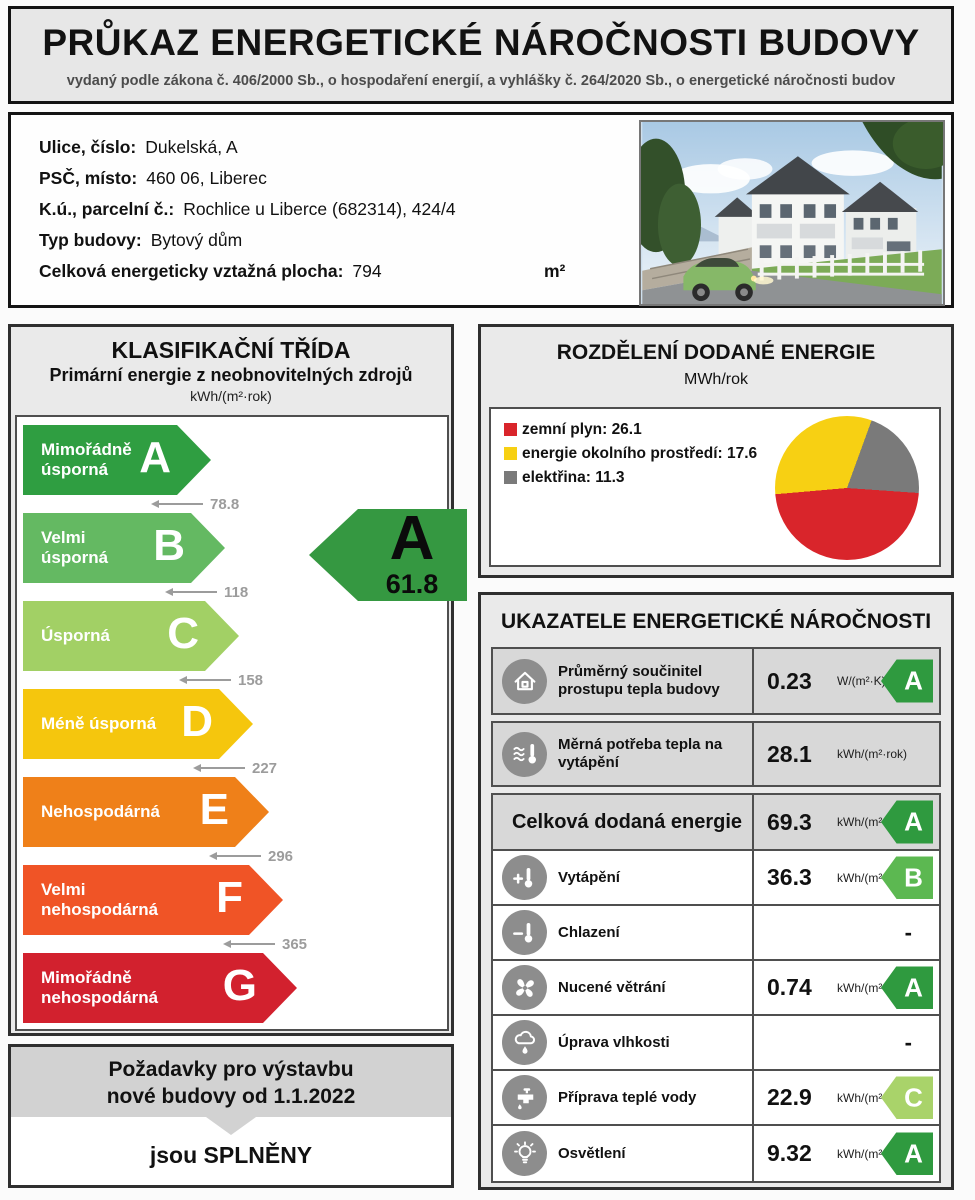  I want to click on scale-row-g: Mimořádně nehospodárná G, so click(160, 988).